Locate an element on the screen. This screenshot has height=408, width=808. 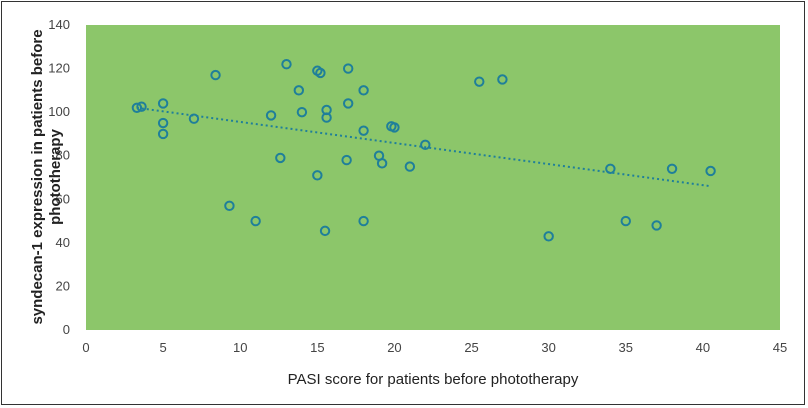
y-axis-ticks: 0 20 40 60 80 100 120 140 is located at coordinates (59, 177).